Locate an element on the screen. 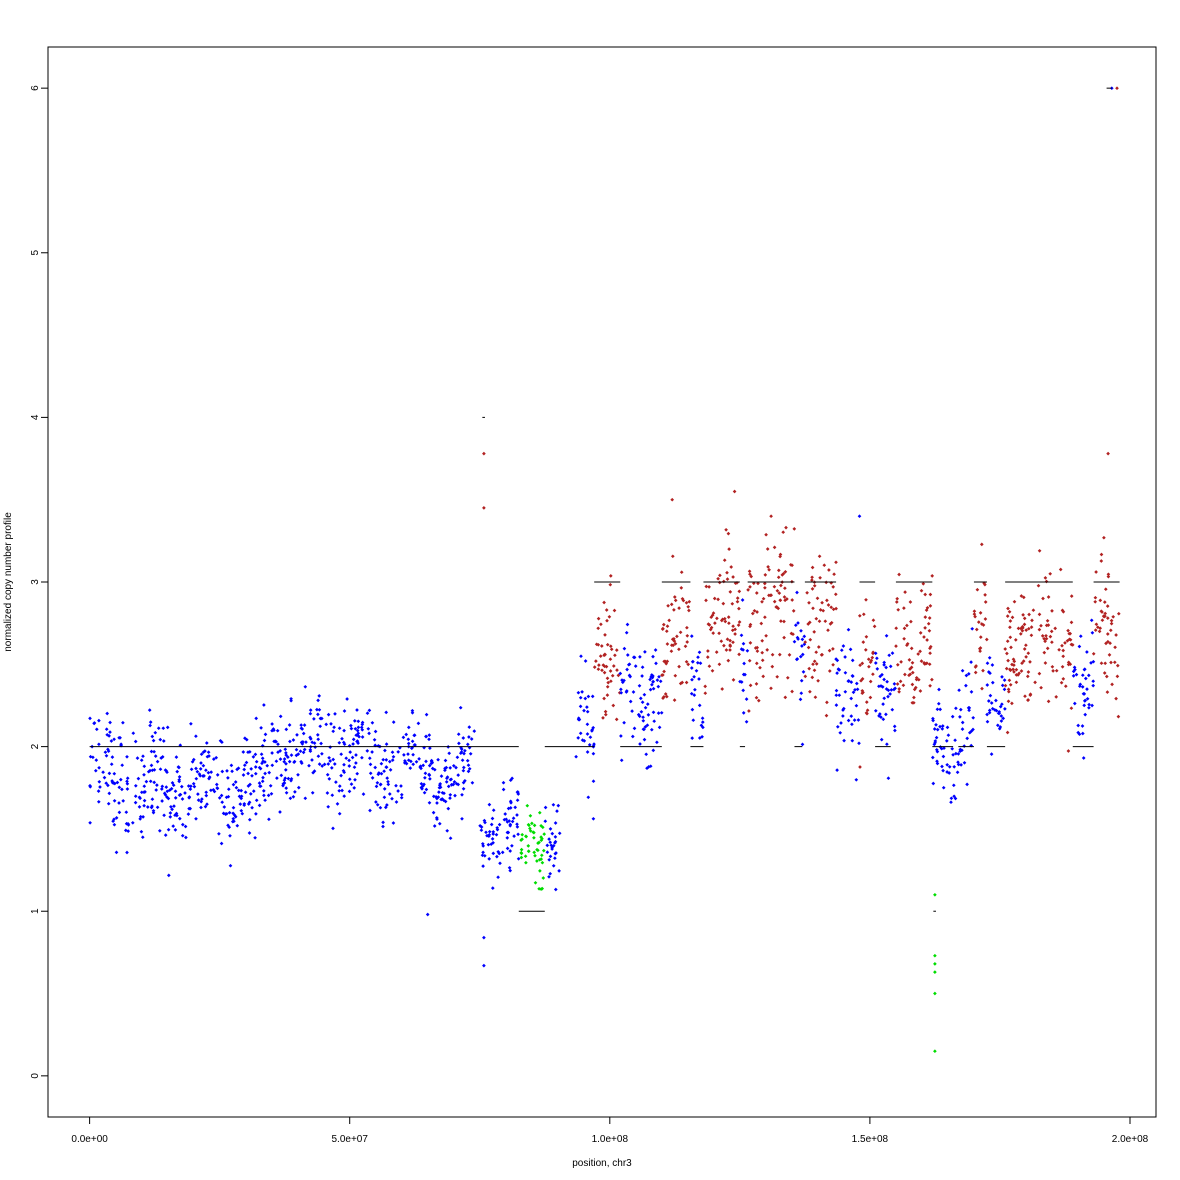 Image resolution: width=1180 pixels, height=1180 pixels. x-tick-label: 5.0e+07 is located at coordinates (349, 1139).